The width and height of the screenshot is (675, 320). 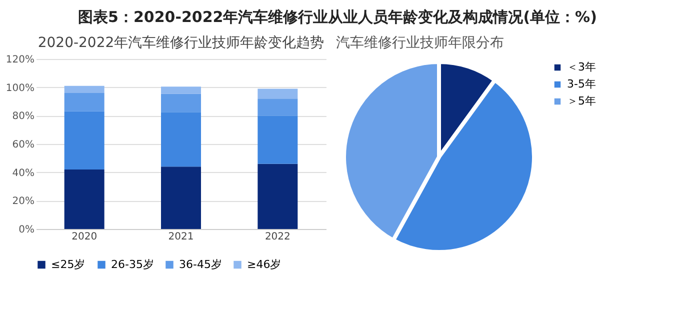 What do you see at coordinates (420, 43) in the screenshot?
I see `chart-title: 汽车维修行业技师年限分布` at bounding box center [420, 43].